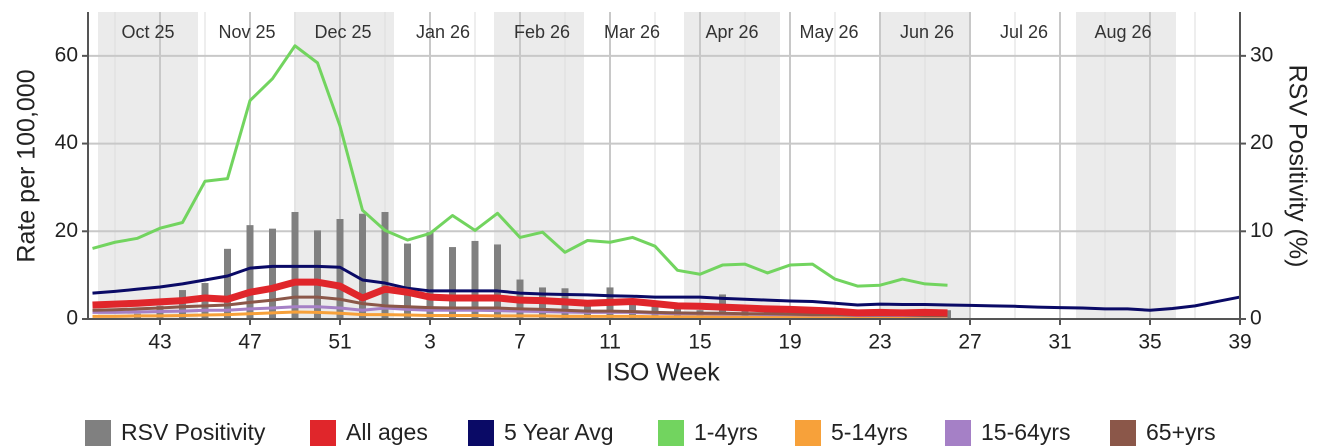  Describe the element at coordinates (147, 32) in the screenshot. I see `month-label: Oct 25` at that location.